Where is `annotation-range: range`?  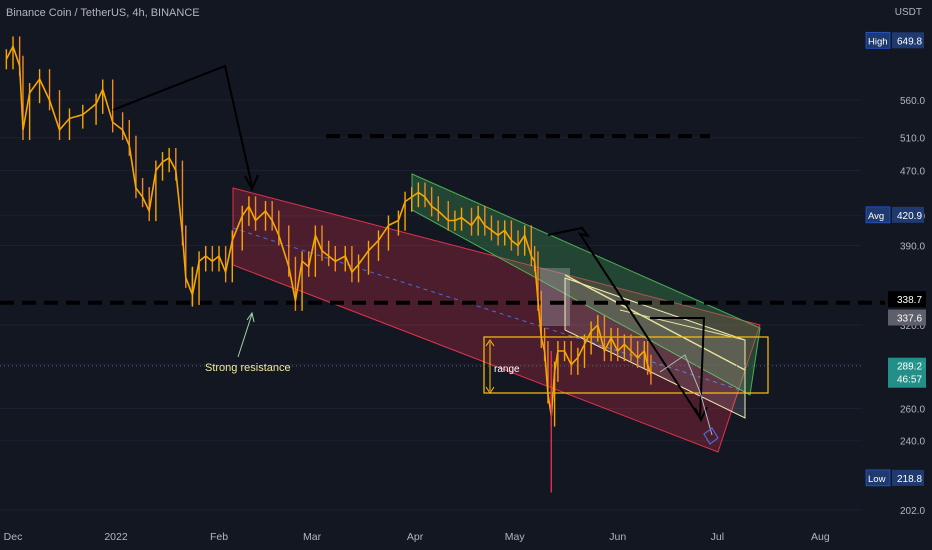 annotation-range: range is located at coordinates (507, 369).